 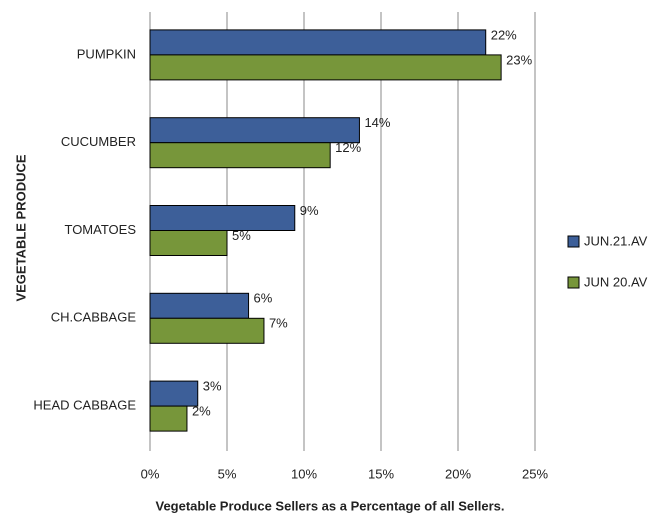 I want to click on legend-label: JUN.21.AV, so click(x=616, y=240).